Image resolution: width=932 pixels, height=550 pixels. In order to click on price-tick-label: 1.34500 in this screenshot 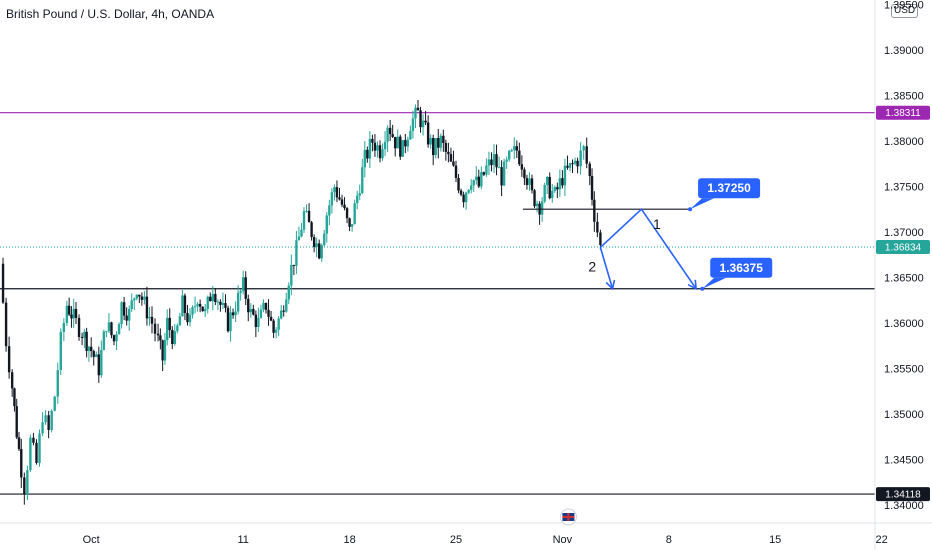, I will do `click(904, 460)`.